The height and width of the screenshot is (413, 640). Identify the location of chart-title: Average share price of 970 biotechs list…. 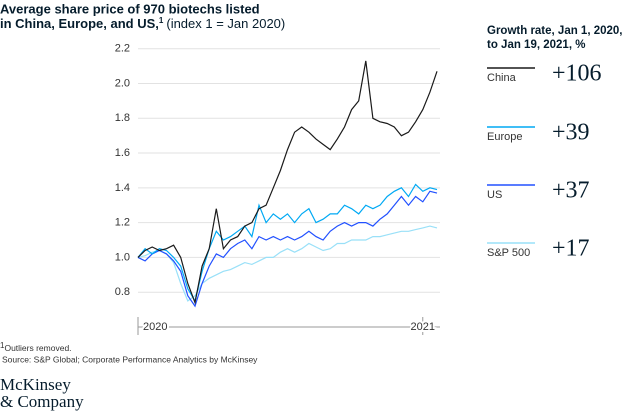
(130, 8).